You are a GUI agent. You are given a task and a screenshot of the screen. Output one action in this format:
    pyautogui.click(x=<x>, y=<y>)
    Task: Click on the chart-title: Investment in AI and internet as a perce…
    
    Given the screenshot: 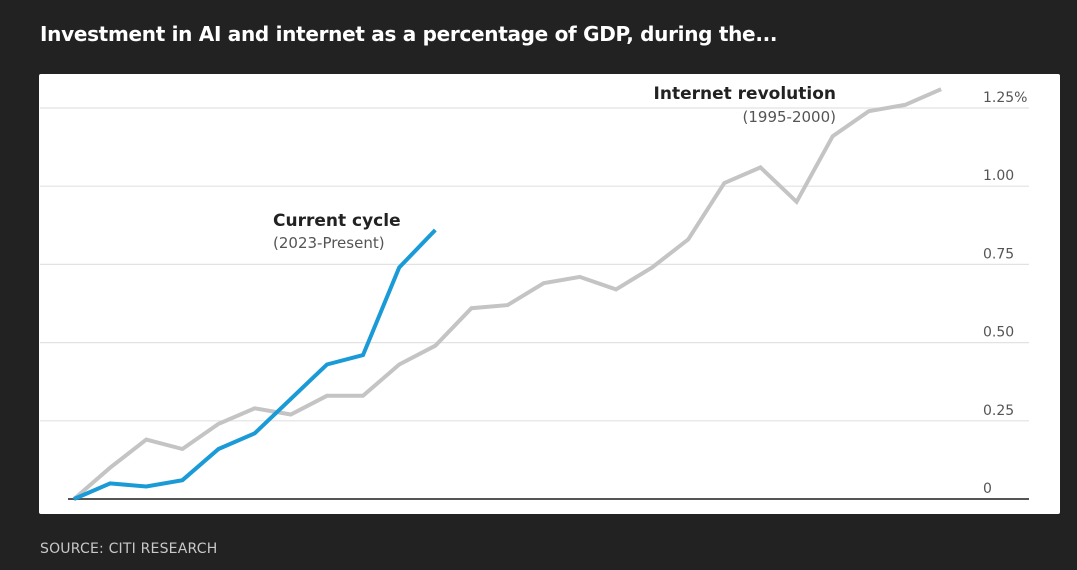 What is the action you would take?
    pyautogui.click(x=409, y=34)
    